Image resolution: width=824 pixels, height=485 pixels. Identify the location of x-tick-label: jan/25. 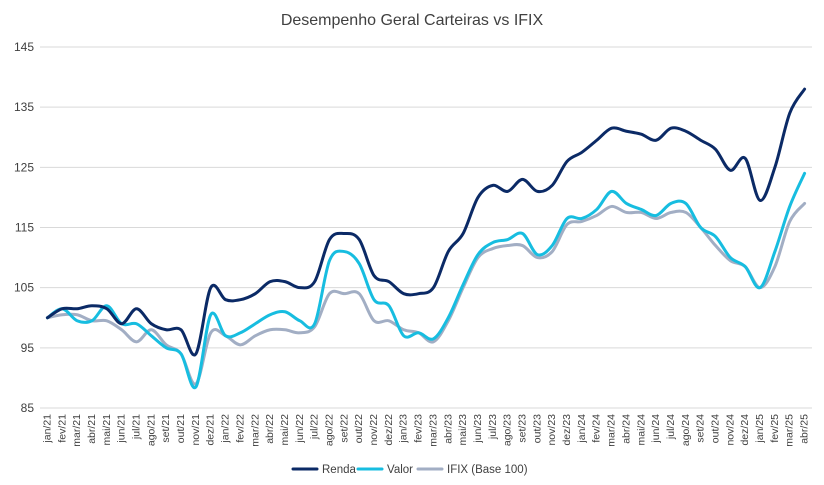
(760, 429).